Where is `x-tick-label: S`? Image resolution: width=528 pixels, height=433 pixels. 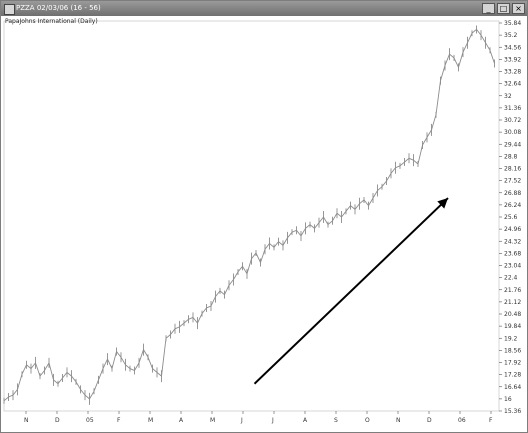 x-tick-label: S is located at coordinates (336, 420).